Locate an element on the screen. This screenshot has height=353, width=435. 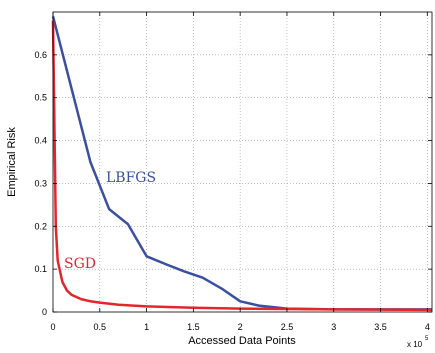
y-axis-label: Empirical Risk is located at coordinates (12, 162).